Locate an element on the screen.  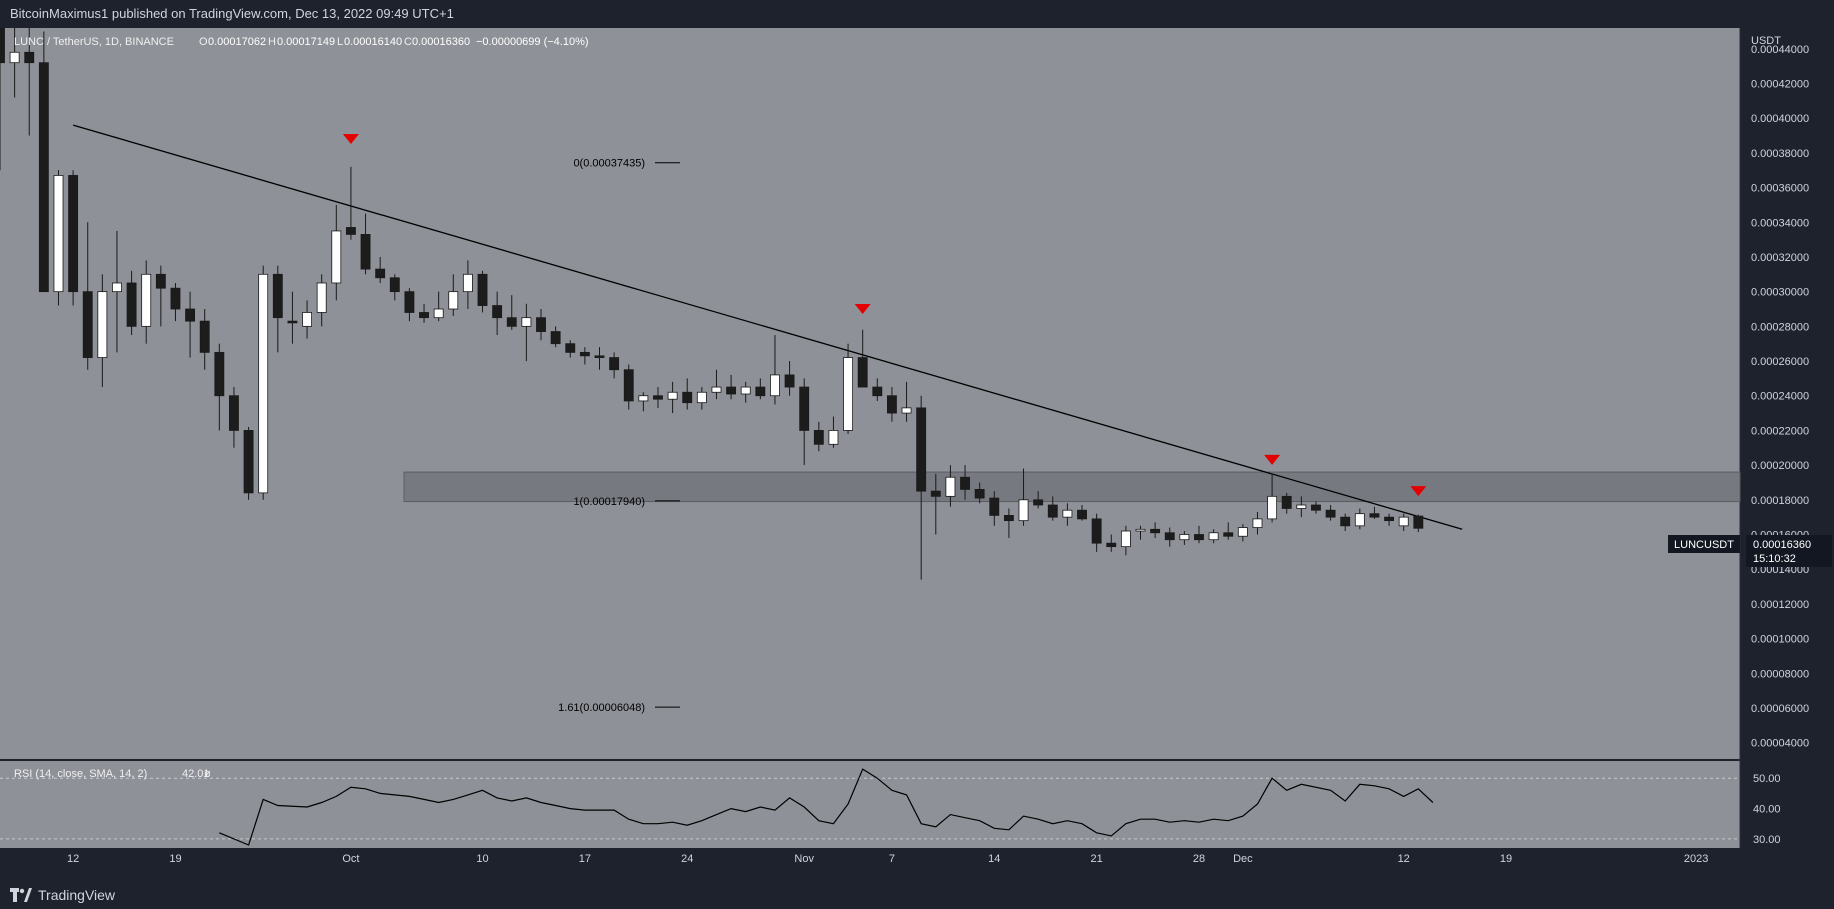
time-axis-panel is located at coordinates (870, 863).